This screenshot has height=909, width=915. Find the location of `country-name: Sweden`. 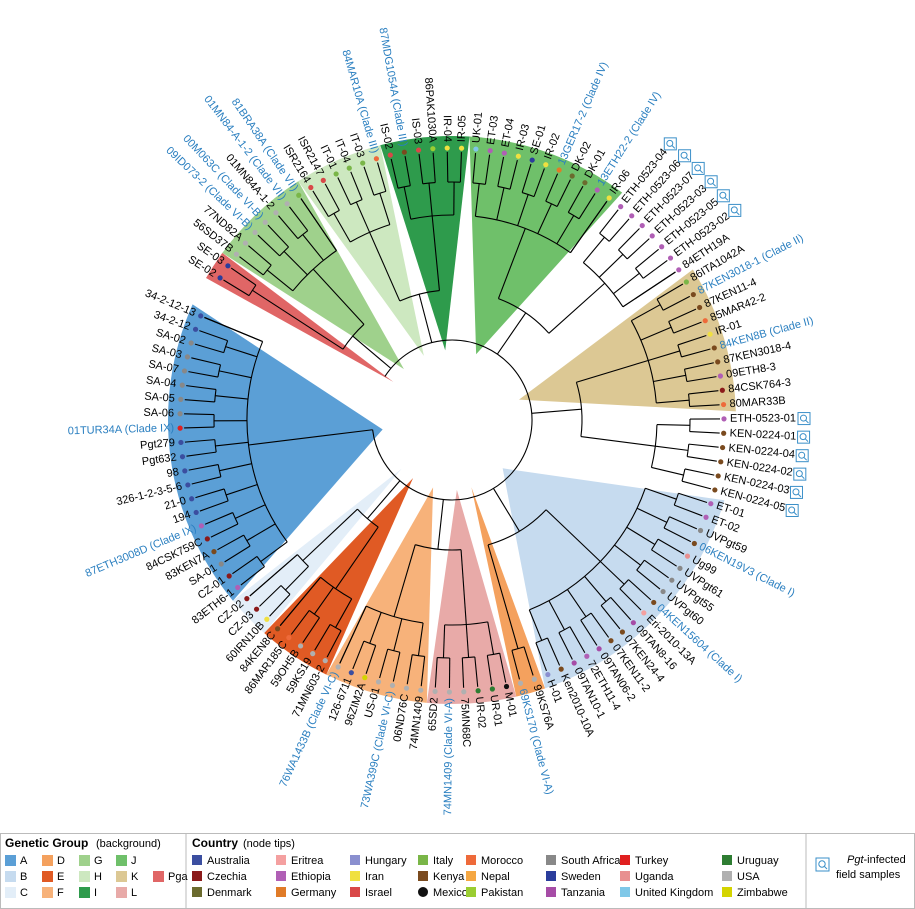

country-name: Sweden is located at coordinates (581, 877).